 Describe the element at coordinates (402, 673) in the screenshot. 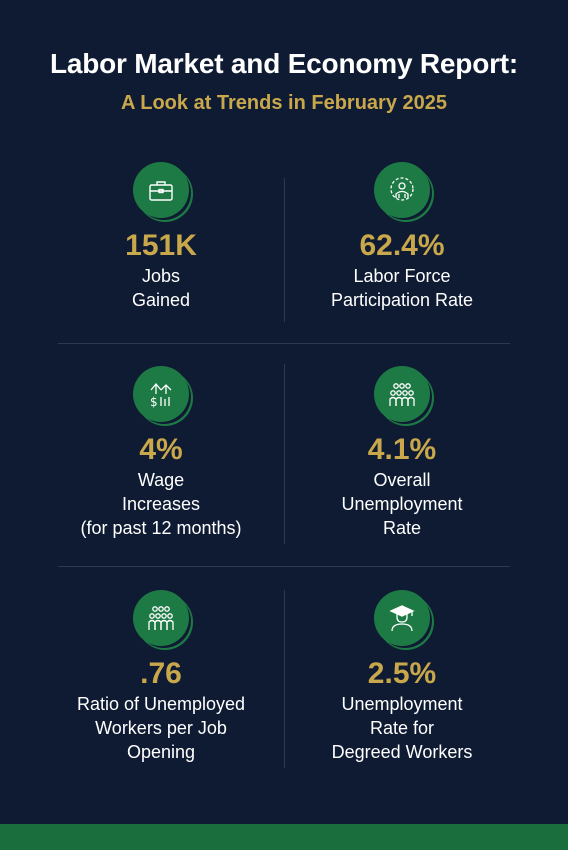

I see `stat-value: 2.5%` at that location.